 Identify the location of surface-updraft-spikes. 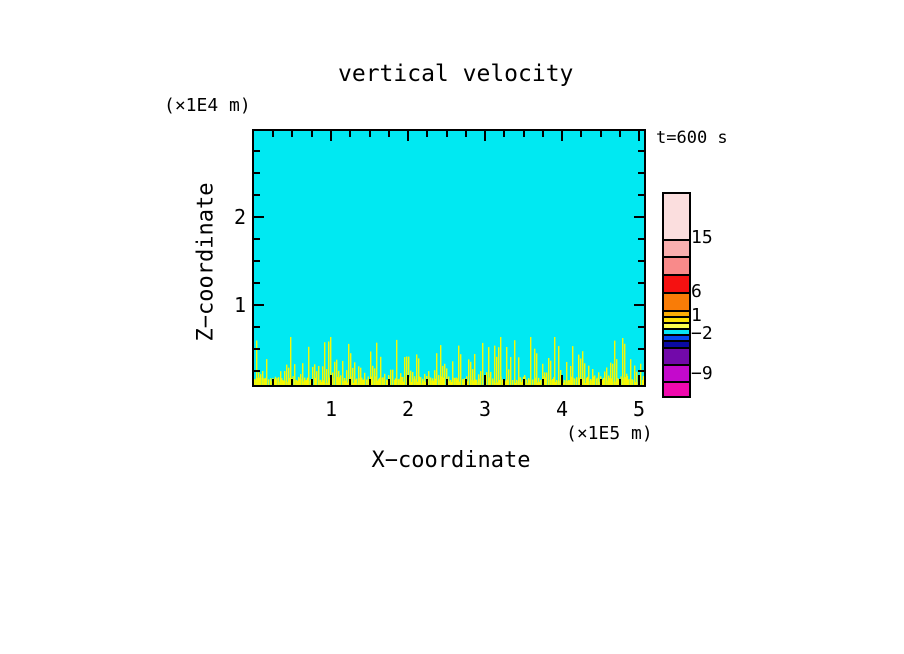
(449, 361).